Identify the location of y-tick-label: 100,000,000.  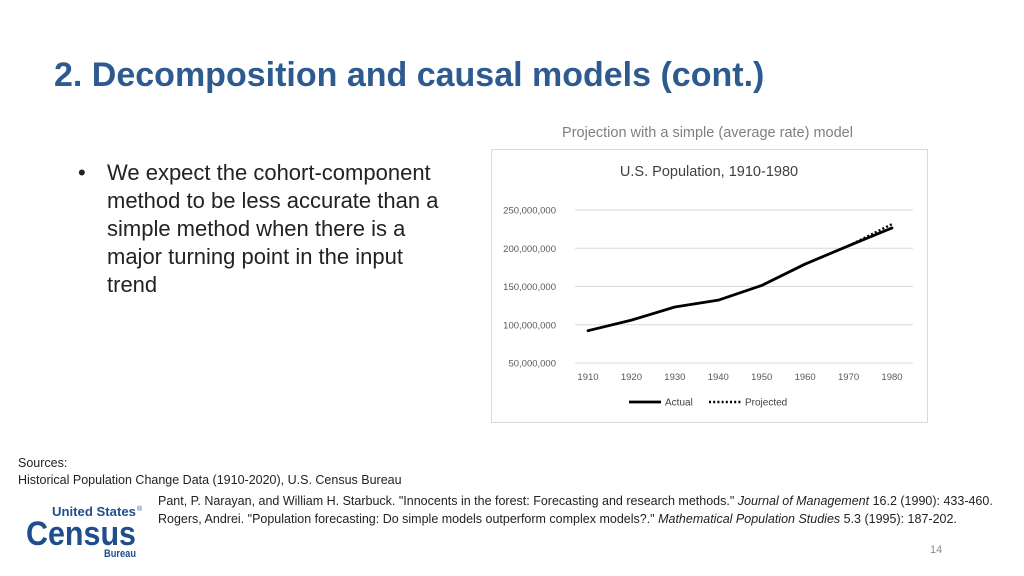
(529, 325).